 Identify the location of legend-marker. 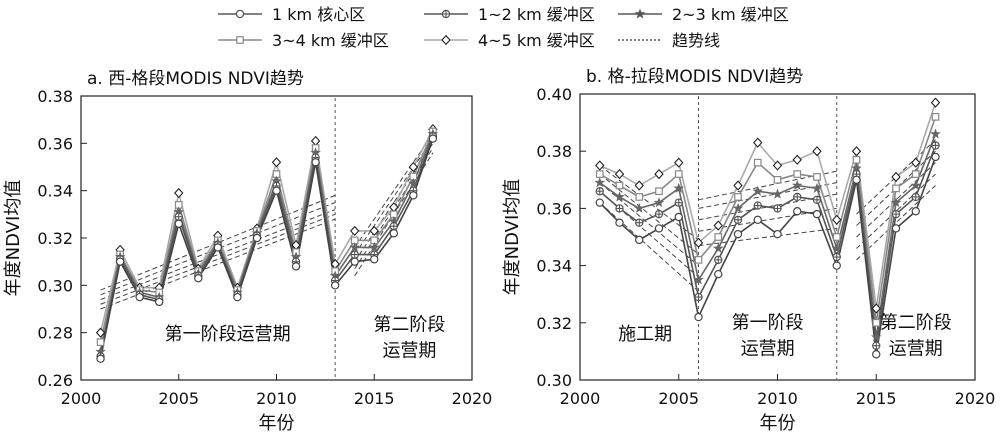
(240, 40).